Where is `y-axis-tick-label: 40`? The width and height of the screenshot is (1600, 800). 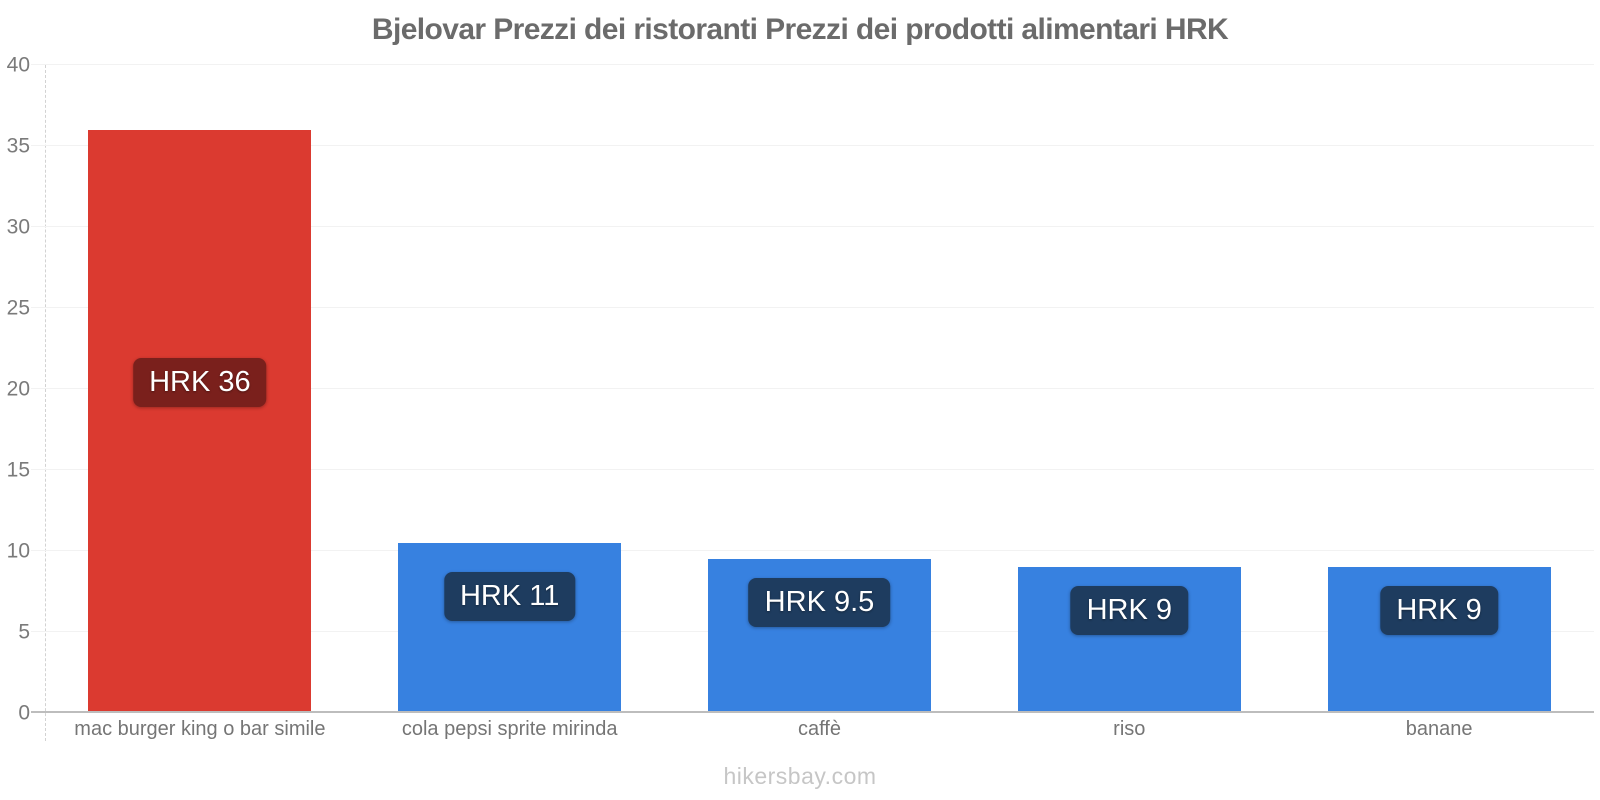
y-axis-tick-label: 40 is located at coordinates (18, 65).